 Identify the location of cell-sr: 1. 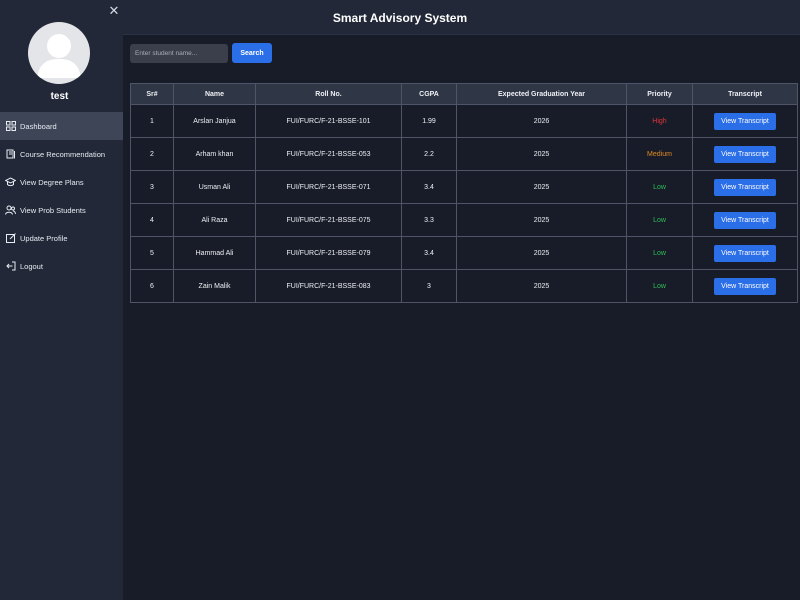
(152, 121).